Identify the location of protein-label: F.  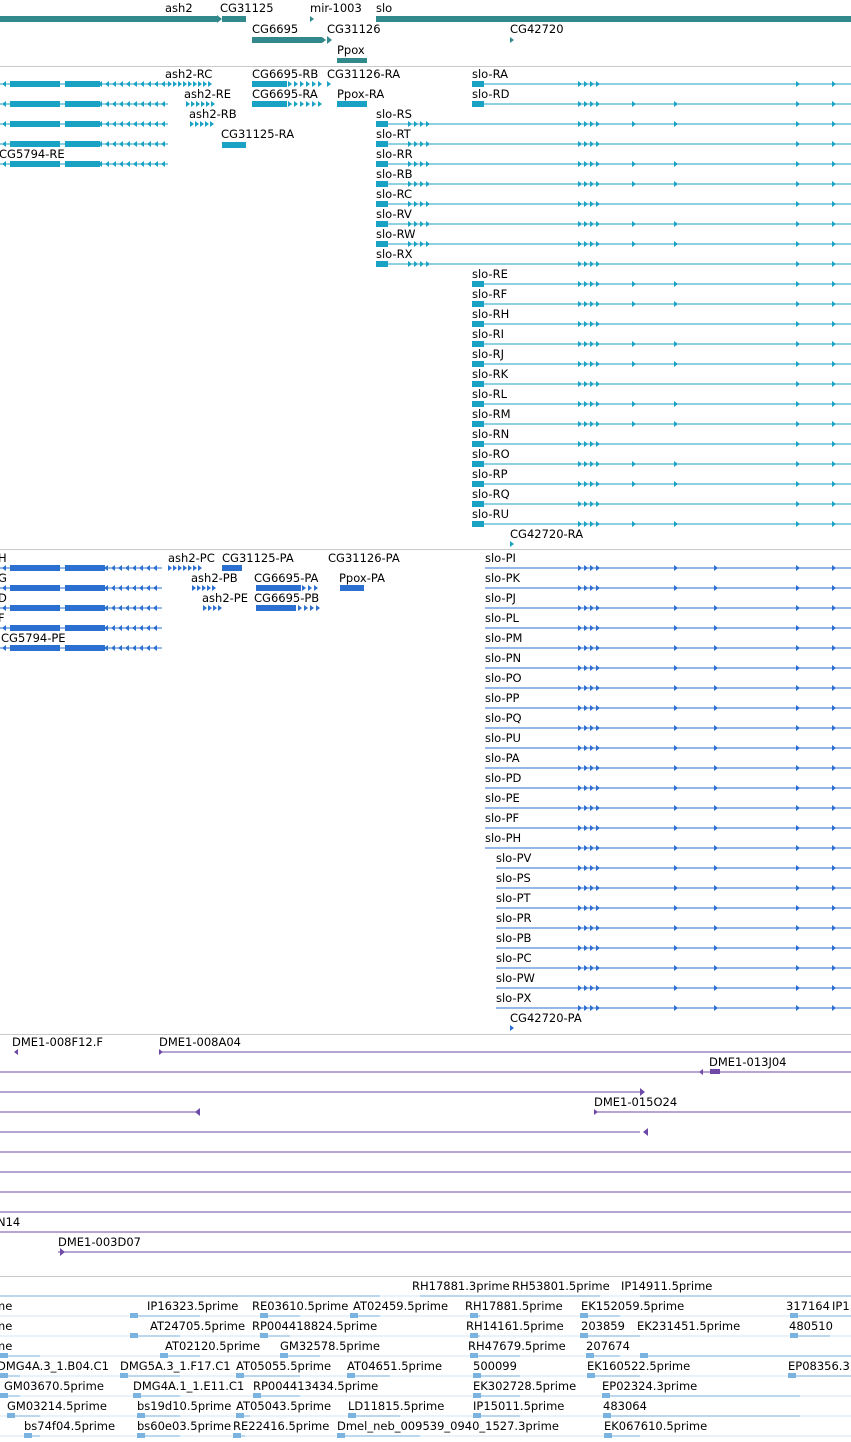
(2, 618).